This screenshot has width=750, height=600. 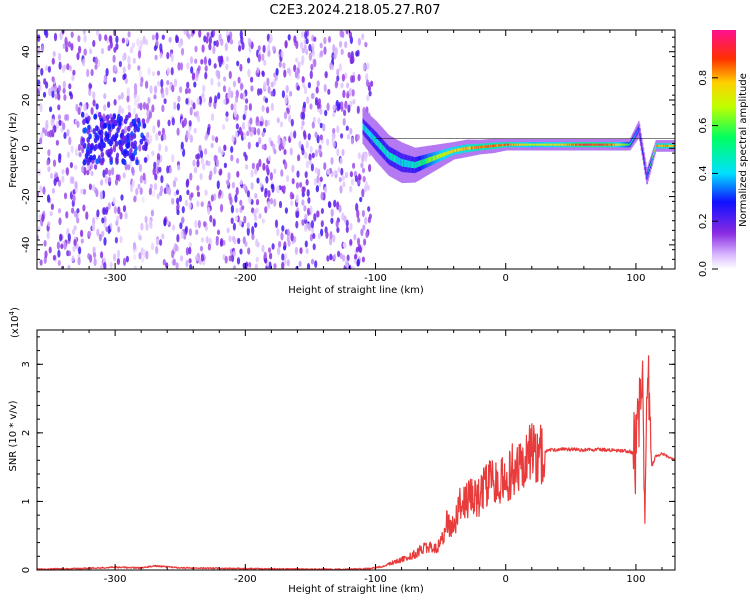 What do you see at coordinates (635, 579) in the screenshot?
I see `snr-xtick-label: 100` at bounding box center [635, 579].